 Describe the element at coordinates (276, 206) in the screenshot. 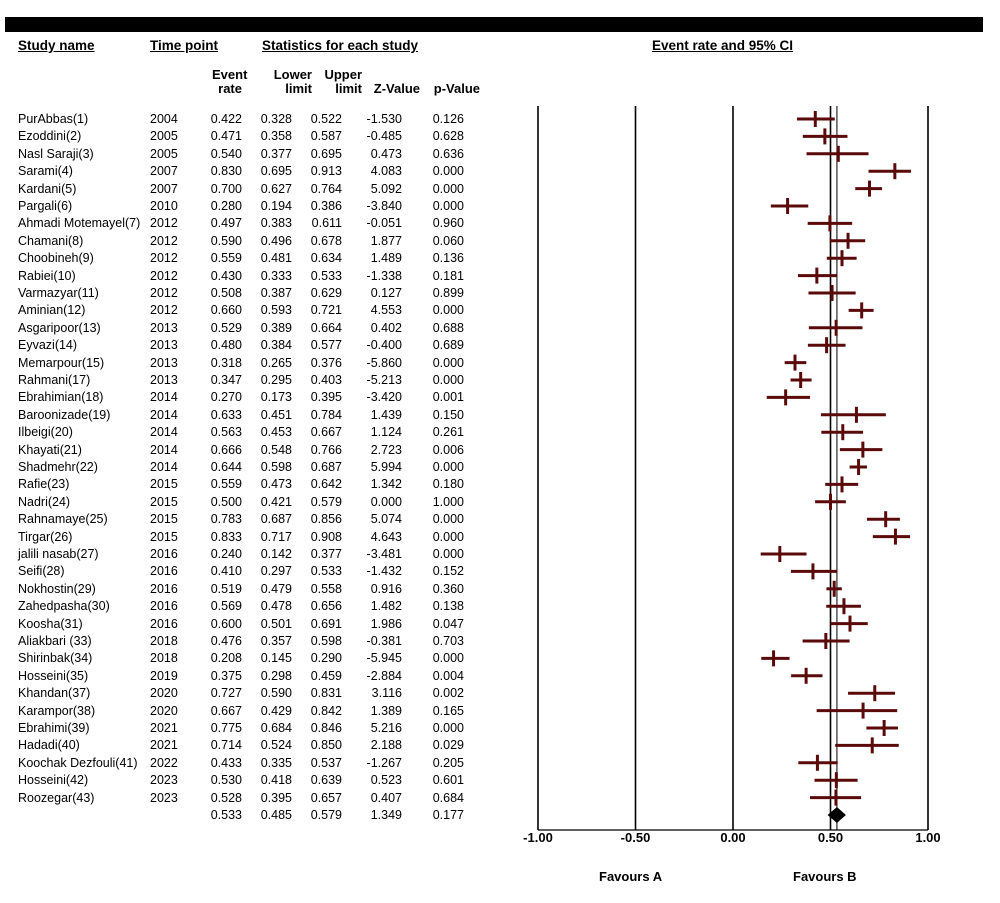

I see `lower-limit-cell: 0.194` at that location.